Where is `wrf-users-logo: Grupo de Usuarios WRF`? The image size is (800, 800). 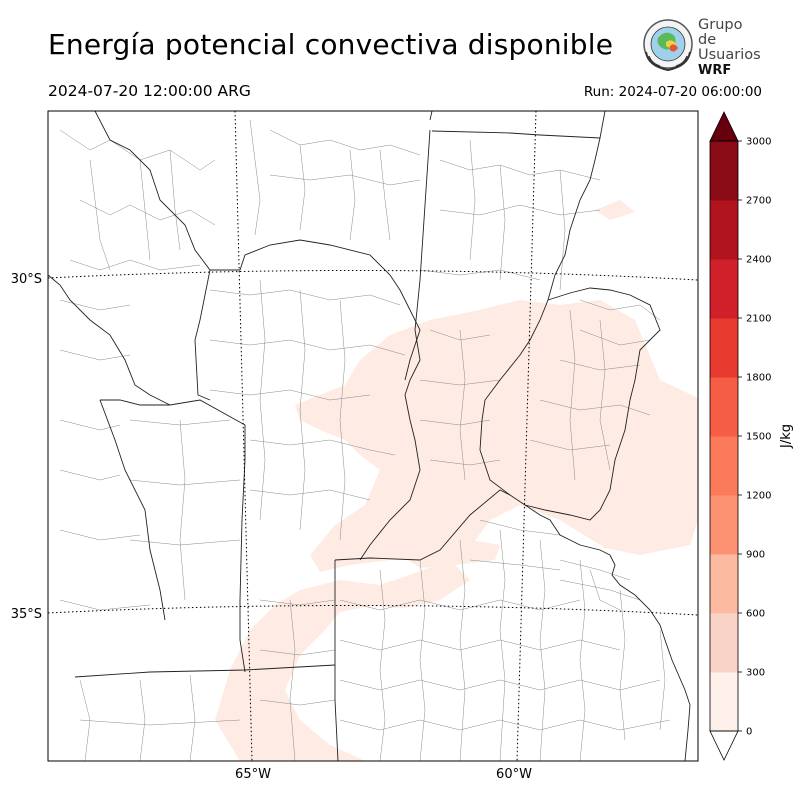
wrf-users-logo: Grupo de Usuarios WRF is located at coordinates (701, 47).